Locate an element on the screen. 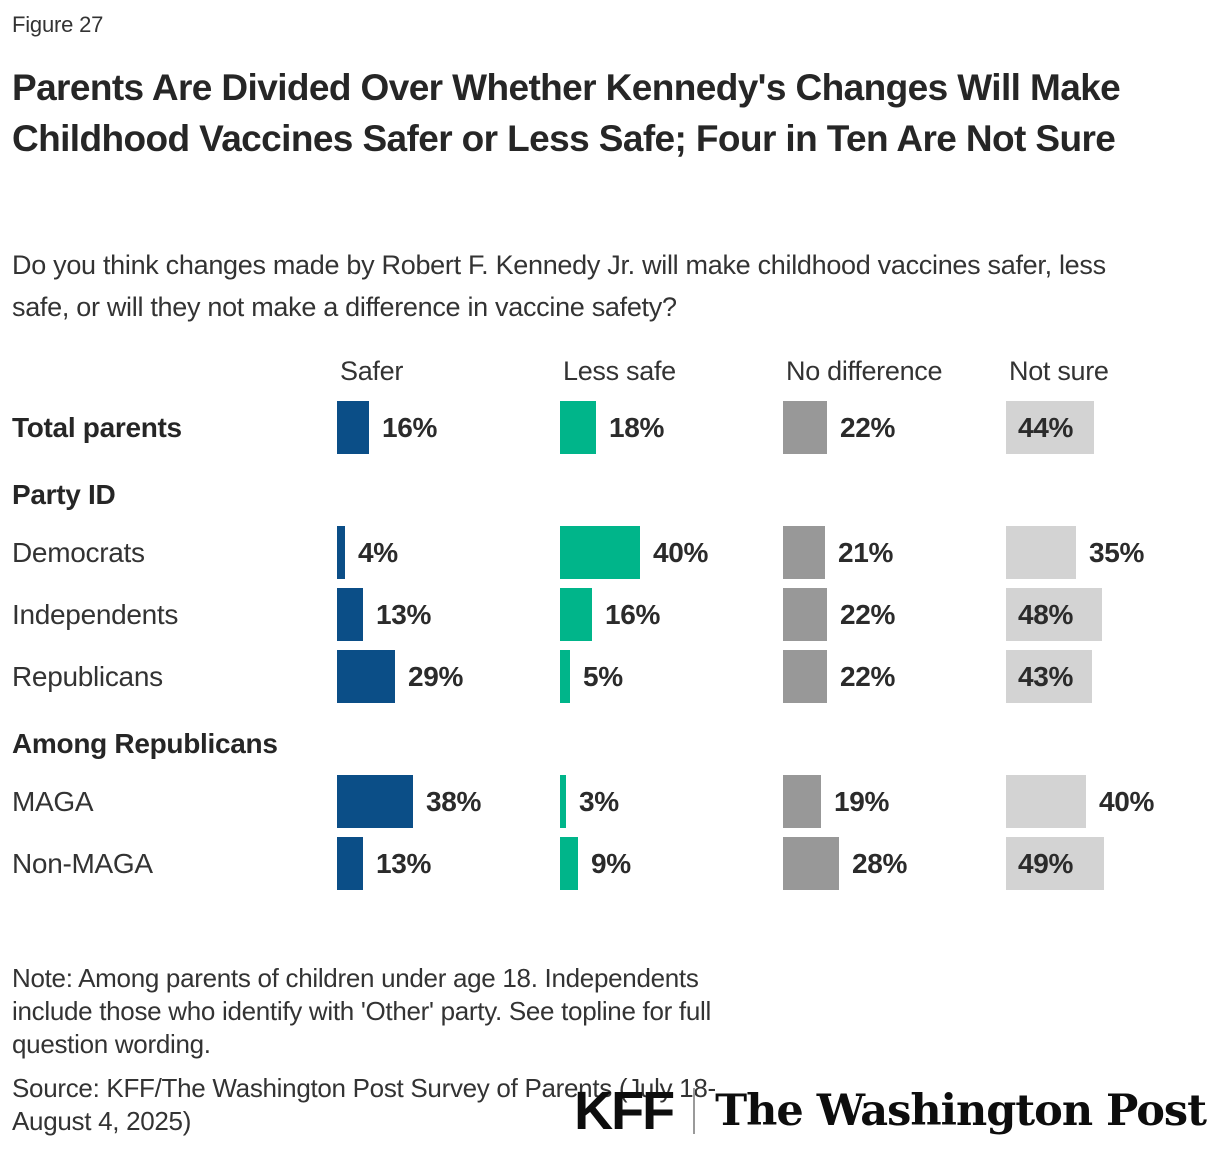  value-label: 4% is located at coordinates (378, 552).